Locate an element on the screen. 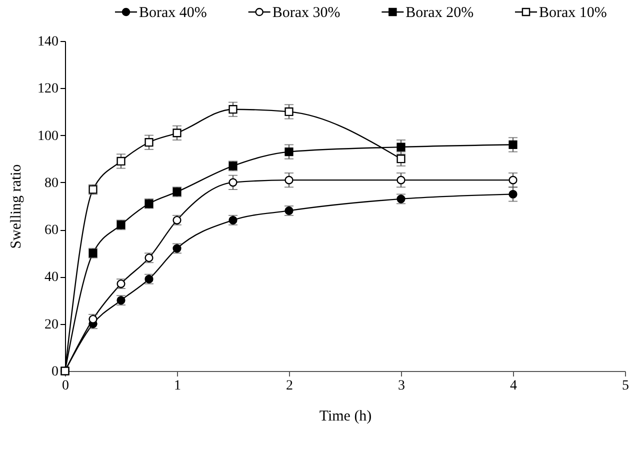 Image resolution: width=643 pixels, height=457 pixels. x-tick-label: 1 is located at coordinates (177, 386).